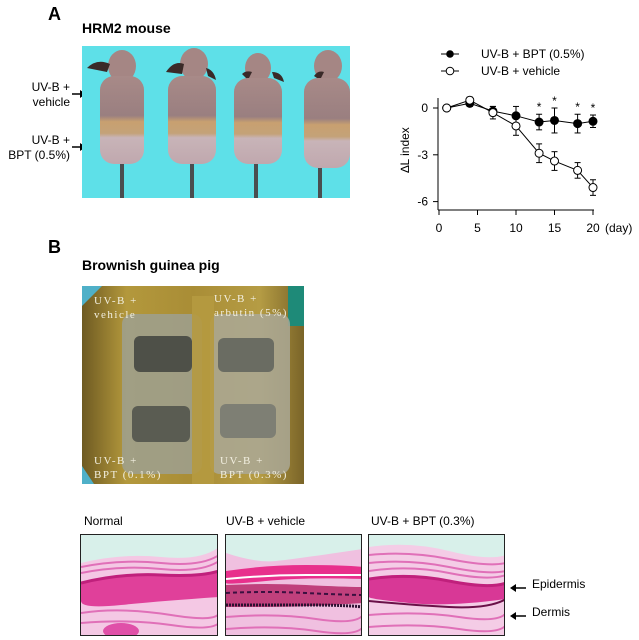  What do you see at coordinates (520, 71) in the screenshot?
I see `legend-label-vehicle: UV-B + vehicle` at bounding box center [520, 71].